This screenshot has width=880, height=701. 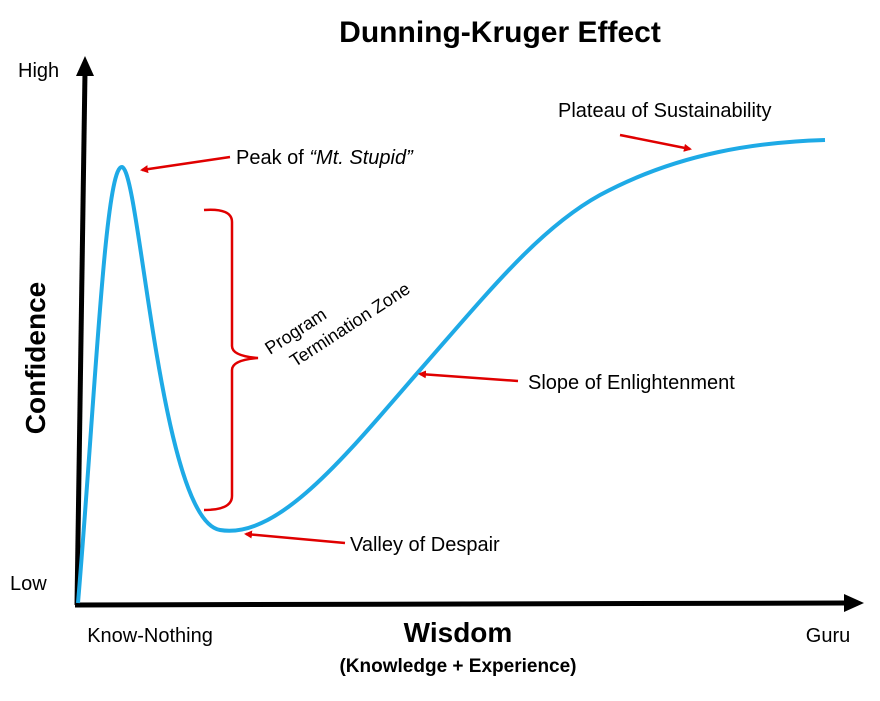 I want to click on zone-label: Program Termination Zone, so click(x=337, y=324).